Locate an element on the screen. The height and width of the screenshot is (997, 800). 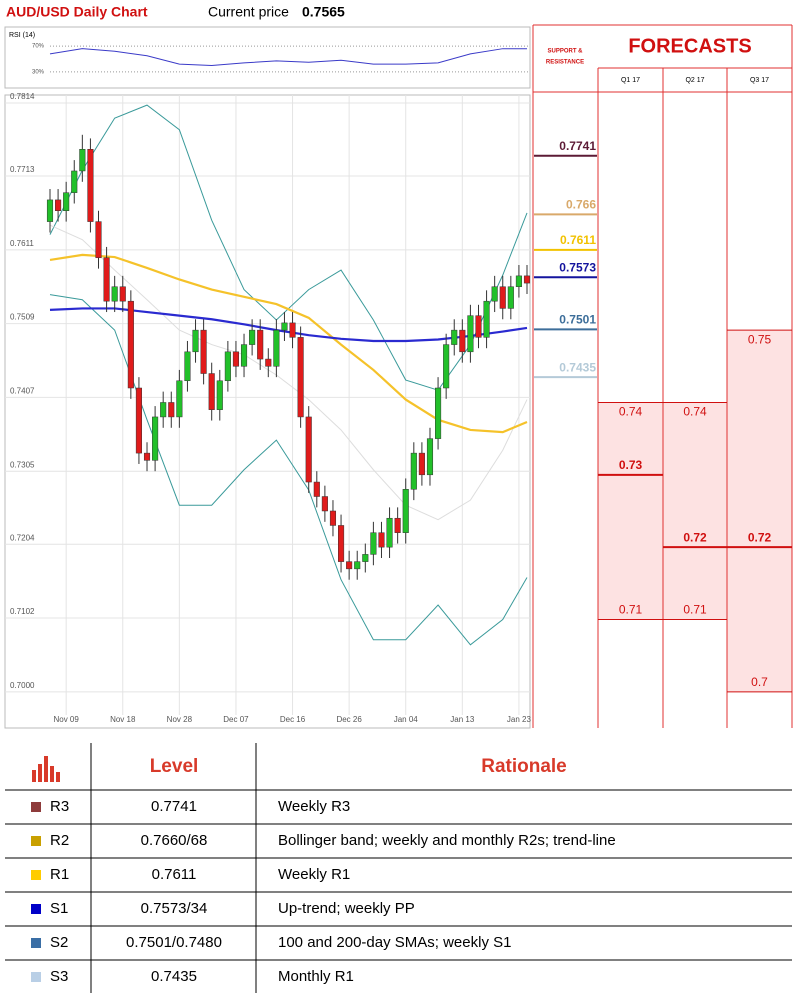
level-code: S2 is located at coordinates (59, 942).